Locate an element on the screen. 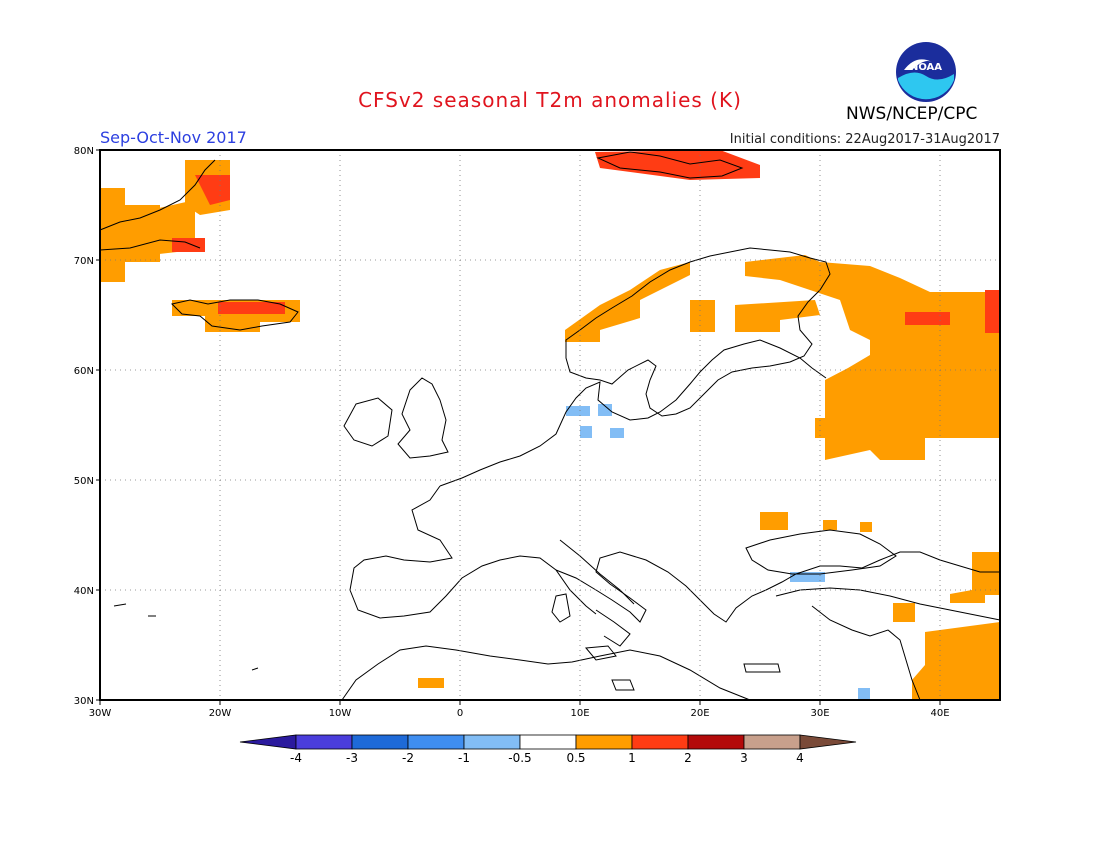 This screenshot has height=850, width=1100. colorbar-label: 0.5 is located at coordinates (575, 758).